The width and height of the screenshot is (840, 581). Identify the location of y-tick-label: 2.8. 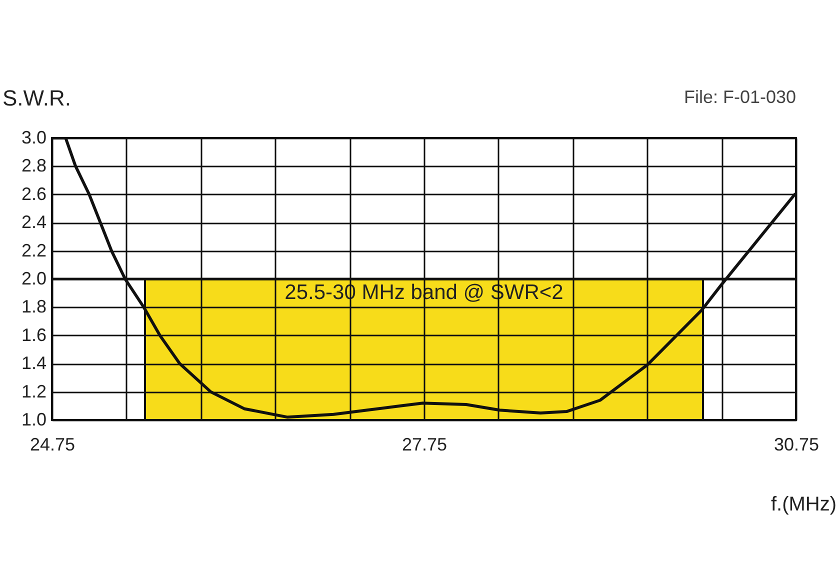
(33, 166).